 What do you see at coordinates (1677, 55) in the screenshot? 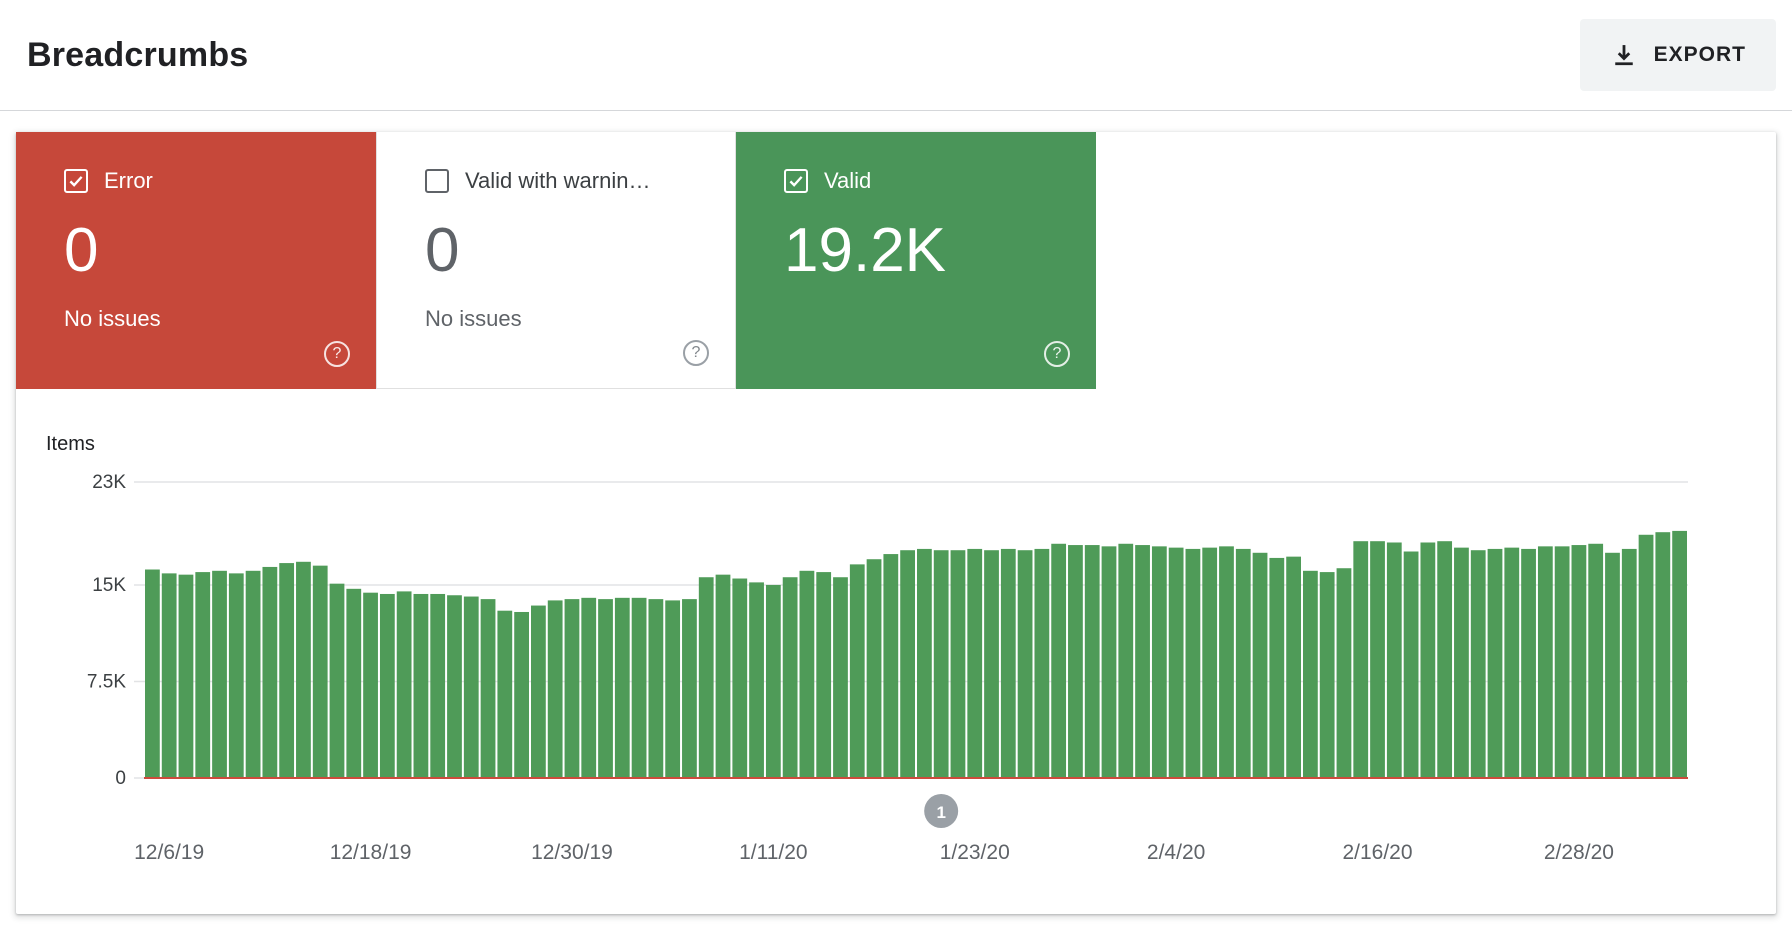
I see `export-button: EXPORT` at bounding box center [1677, 55].